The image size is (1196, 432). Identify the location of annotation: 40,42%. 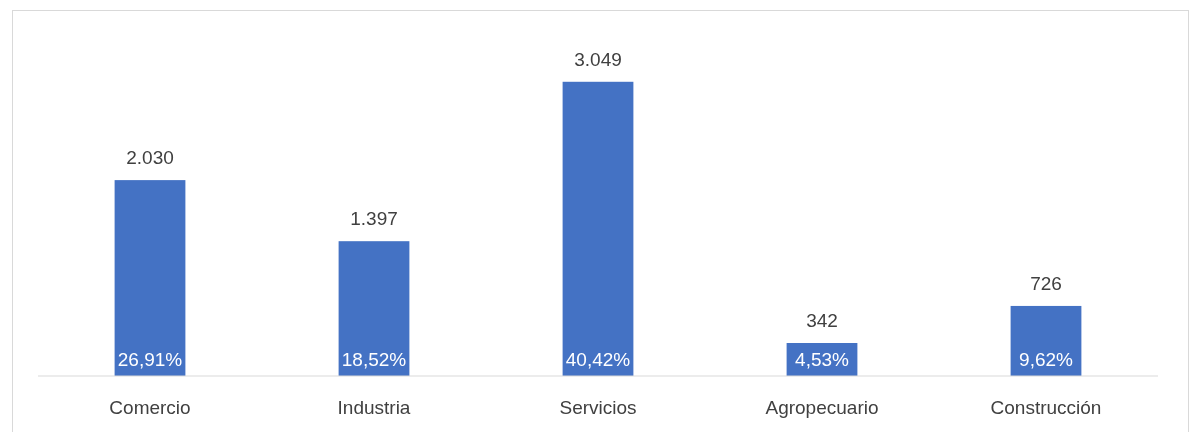
(598, 359).